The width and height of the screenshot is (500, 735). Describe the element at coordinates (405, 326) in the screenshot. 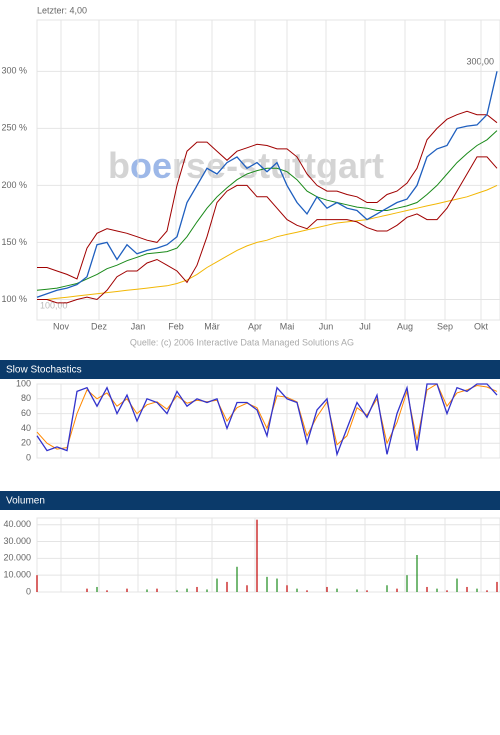

I see `x-tick-label: Aug` at that location.